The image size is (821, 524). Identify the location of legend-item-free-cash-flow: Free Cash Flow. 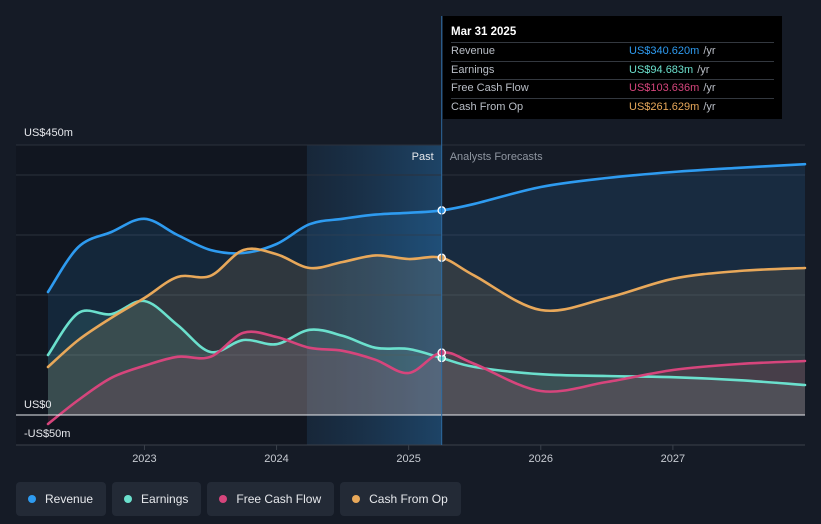
(271, 499).